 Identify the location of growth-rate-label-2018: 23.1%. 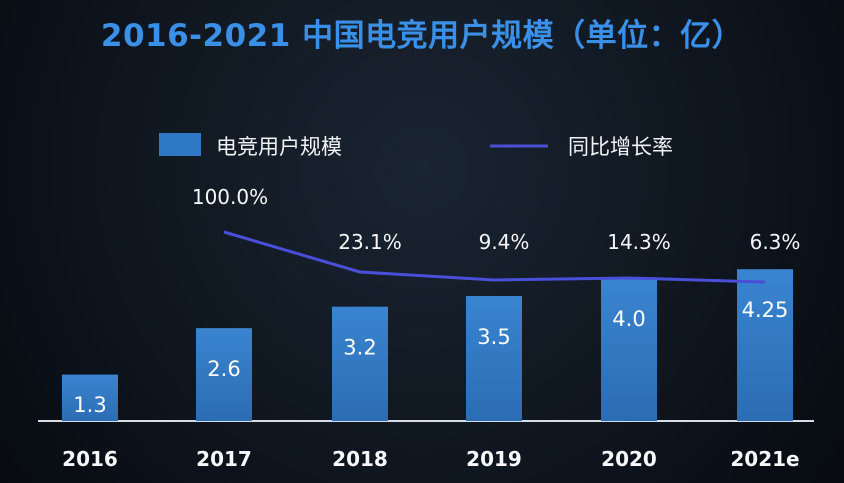
(370, 242).